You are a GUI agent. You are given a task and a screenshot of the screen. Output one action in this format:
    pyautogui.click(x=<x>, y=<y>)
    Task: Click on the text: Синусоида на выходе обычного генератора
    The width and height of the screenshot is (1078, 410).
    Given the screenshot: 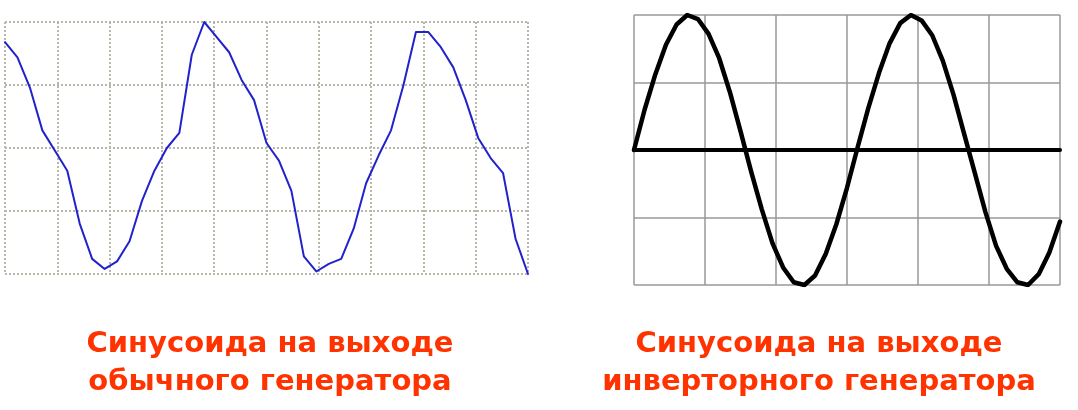 What is the action you would take?
    pyautogui.click(x=270, y=361)
    